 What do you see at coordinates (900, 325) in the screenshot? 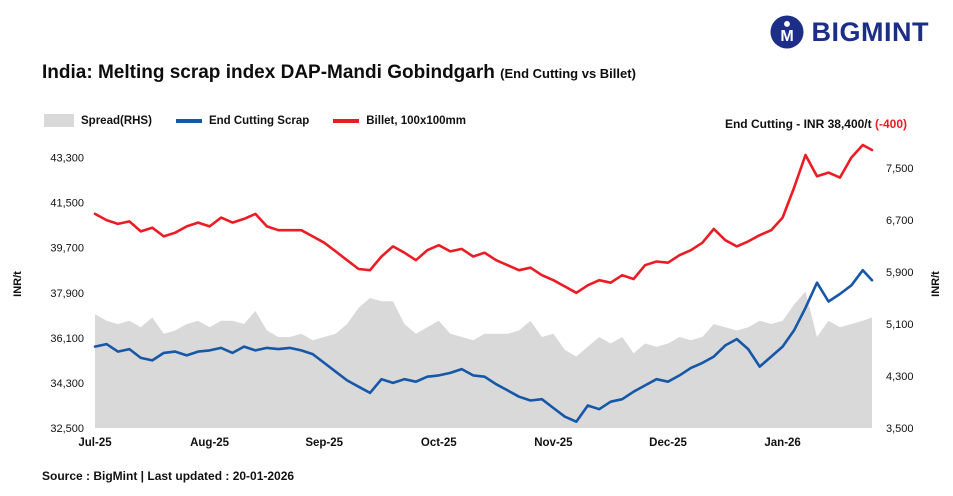
I see `right-axis-tick: 5,100` at bounding box center [900, 325].